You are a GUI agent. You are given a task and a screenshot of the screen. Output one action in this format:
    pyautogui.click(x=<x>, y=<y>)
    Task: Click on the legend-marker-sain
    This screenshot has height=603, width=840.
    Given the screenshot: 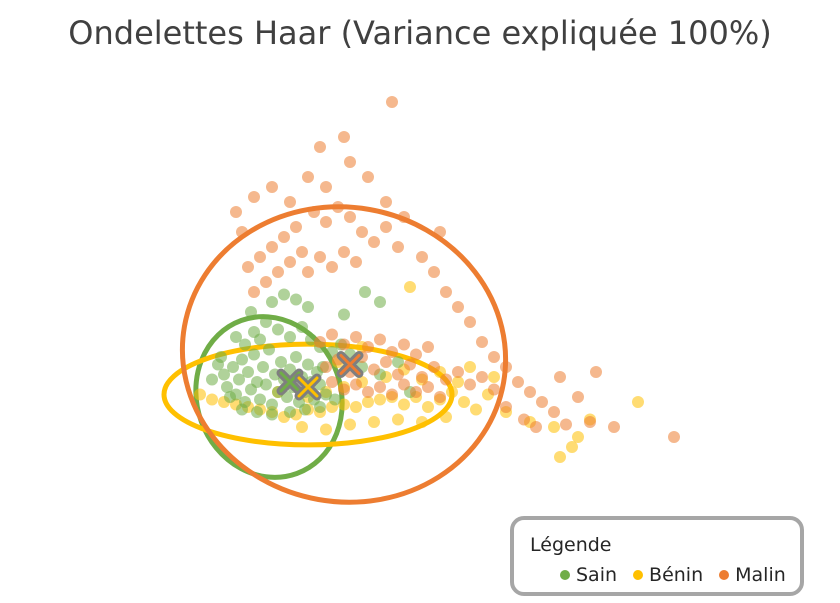 What is the action you would take?
    pyautogui.click(x=565, y=575)
    